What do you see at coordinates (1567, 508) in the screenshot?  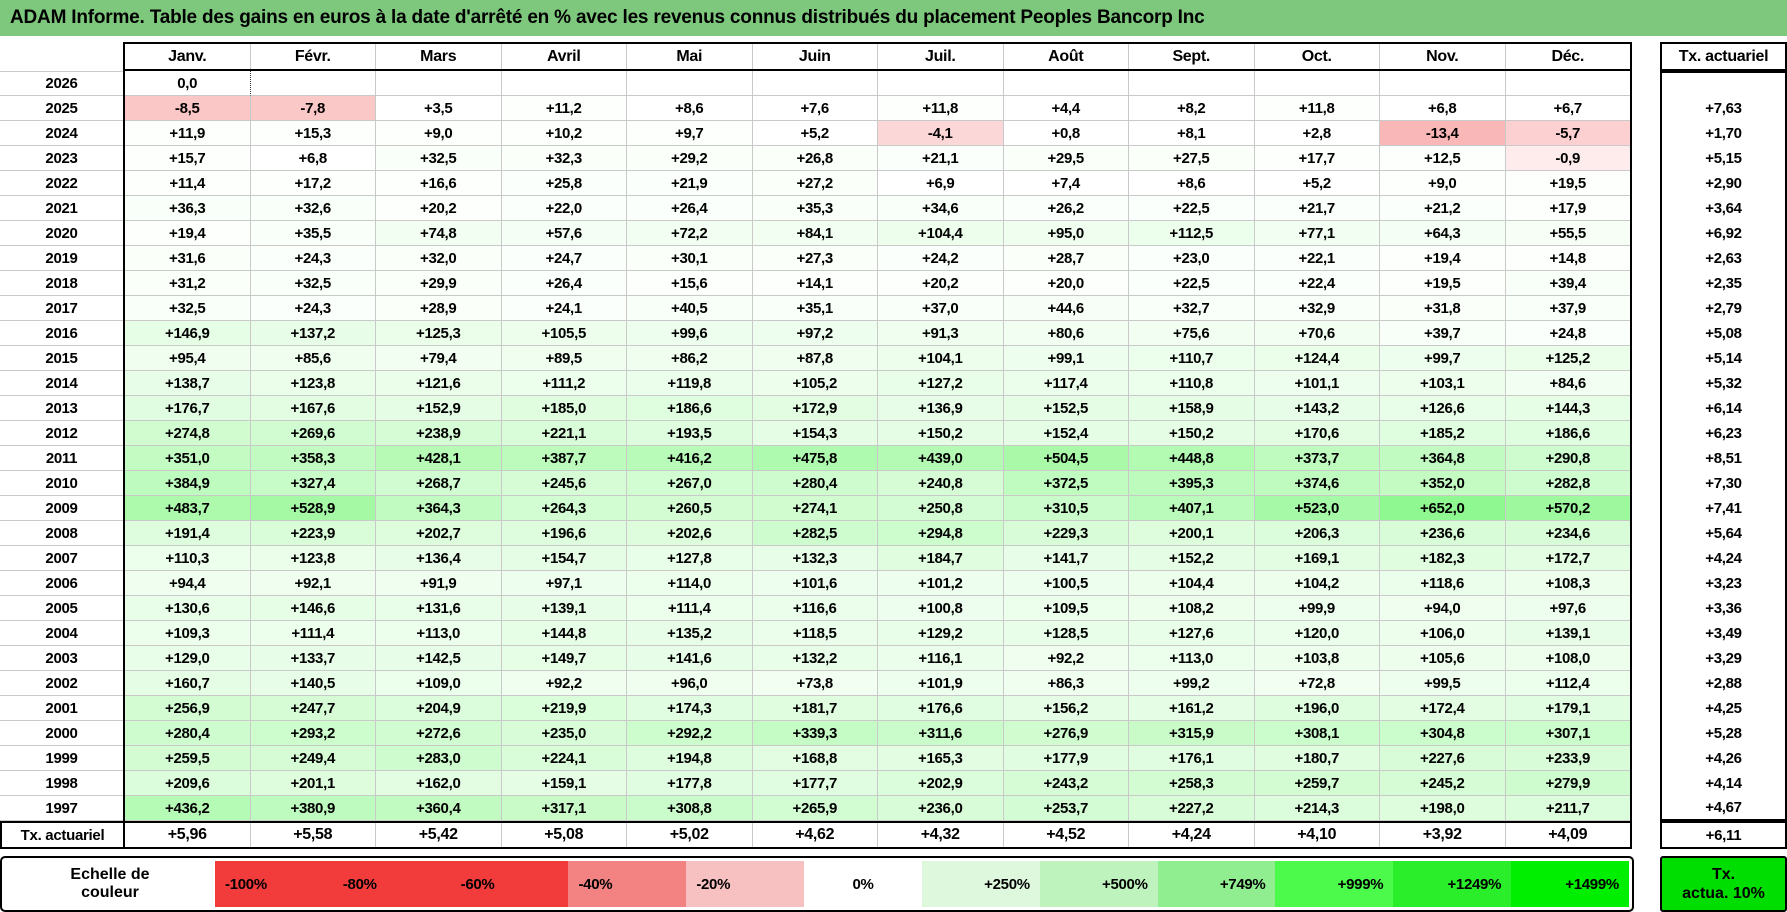 I see `gain-cell: +570,2` at bounding box center [1567, 508].